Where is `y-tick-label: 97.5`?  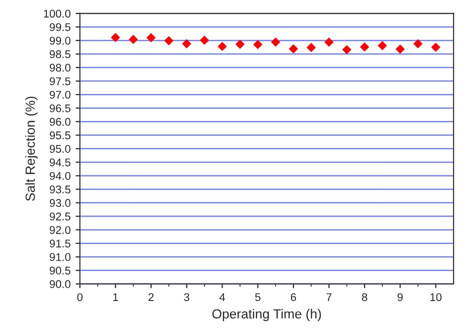
y-tick-label: 97.5 is located at coordinates (60, 81).